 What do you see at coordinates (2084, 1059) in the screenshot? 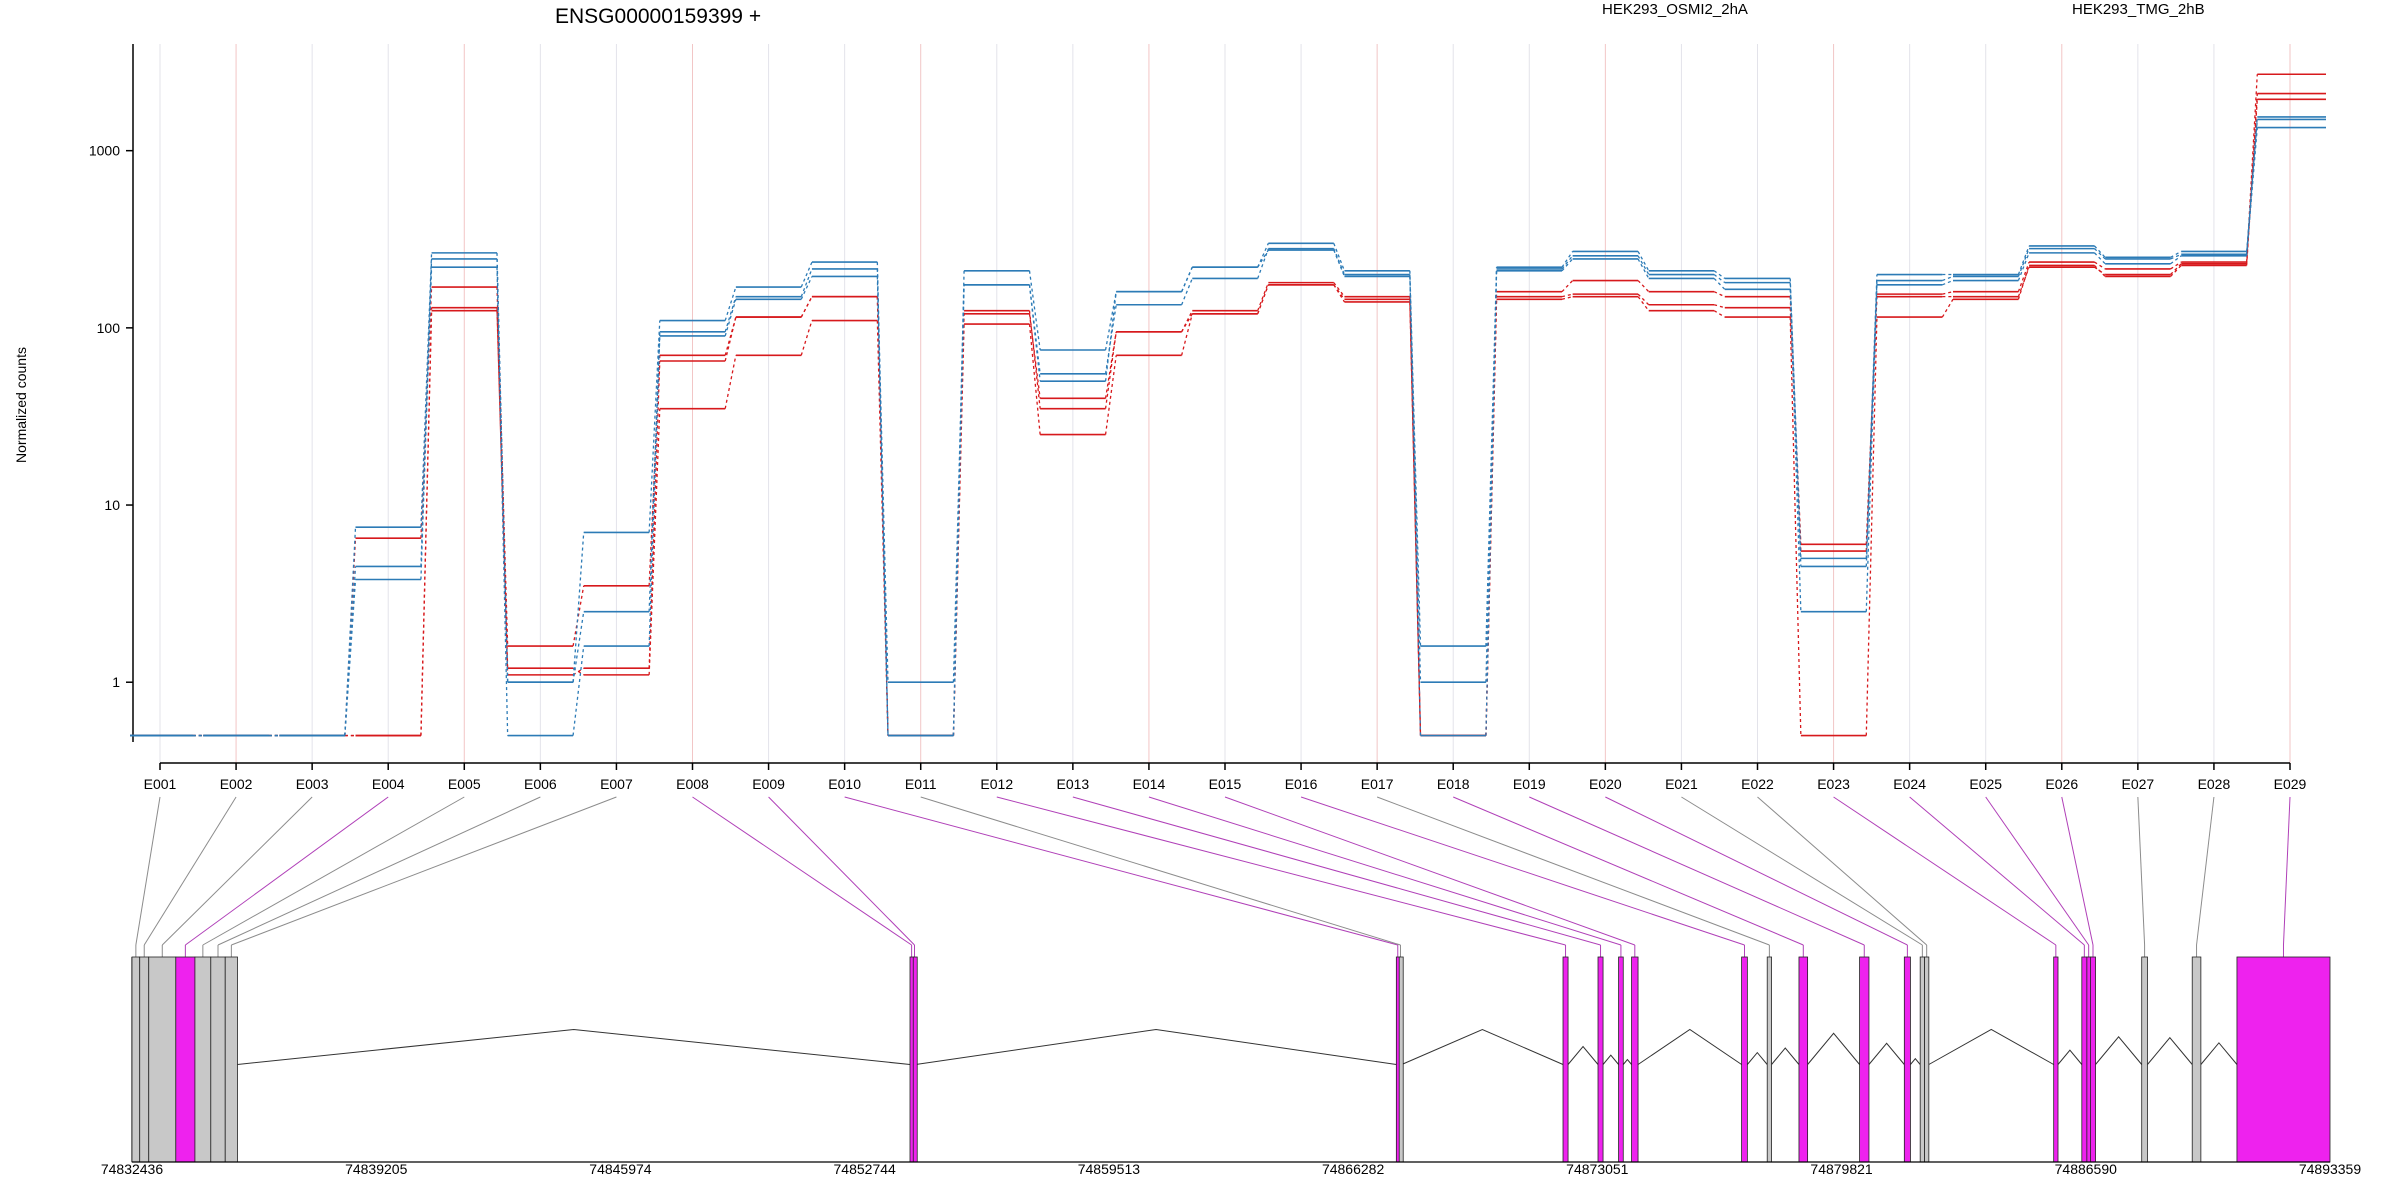
I see `exon-box-e024` at bounding box center [2084, 1059].